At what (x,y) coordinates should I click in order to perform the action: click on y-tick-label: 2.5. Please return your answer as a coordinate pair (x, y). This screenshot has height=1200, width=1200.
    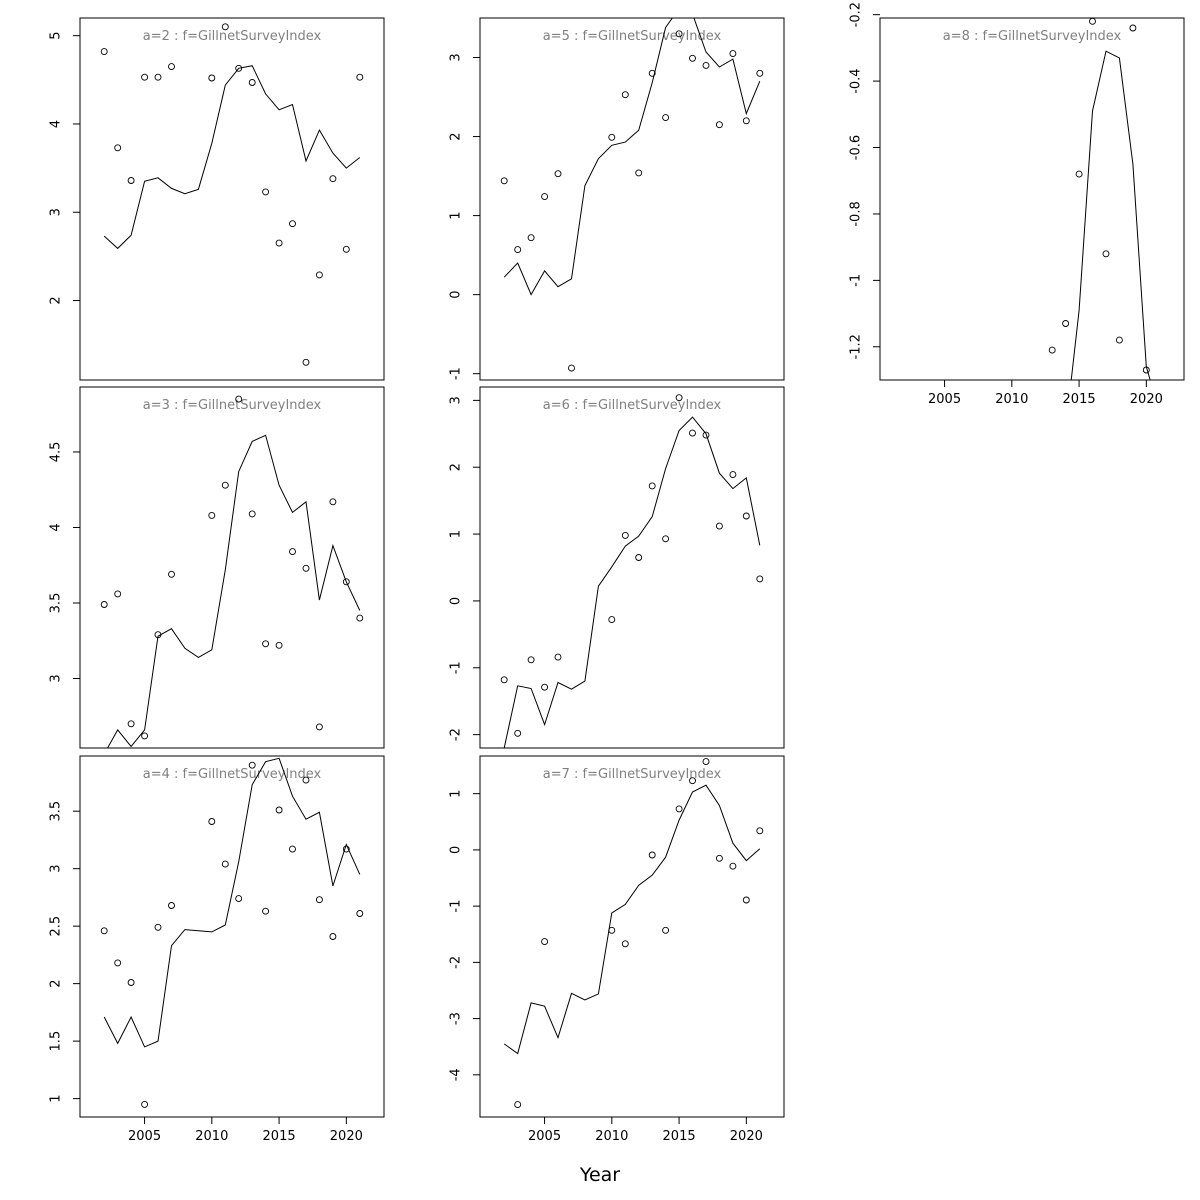
    Looking at the image, I should click on (56, 926).